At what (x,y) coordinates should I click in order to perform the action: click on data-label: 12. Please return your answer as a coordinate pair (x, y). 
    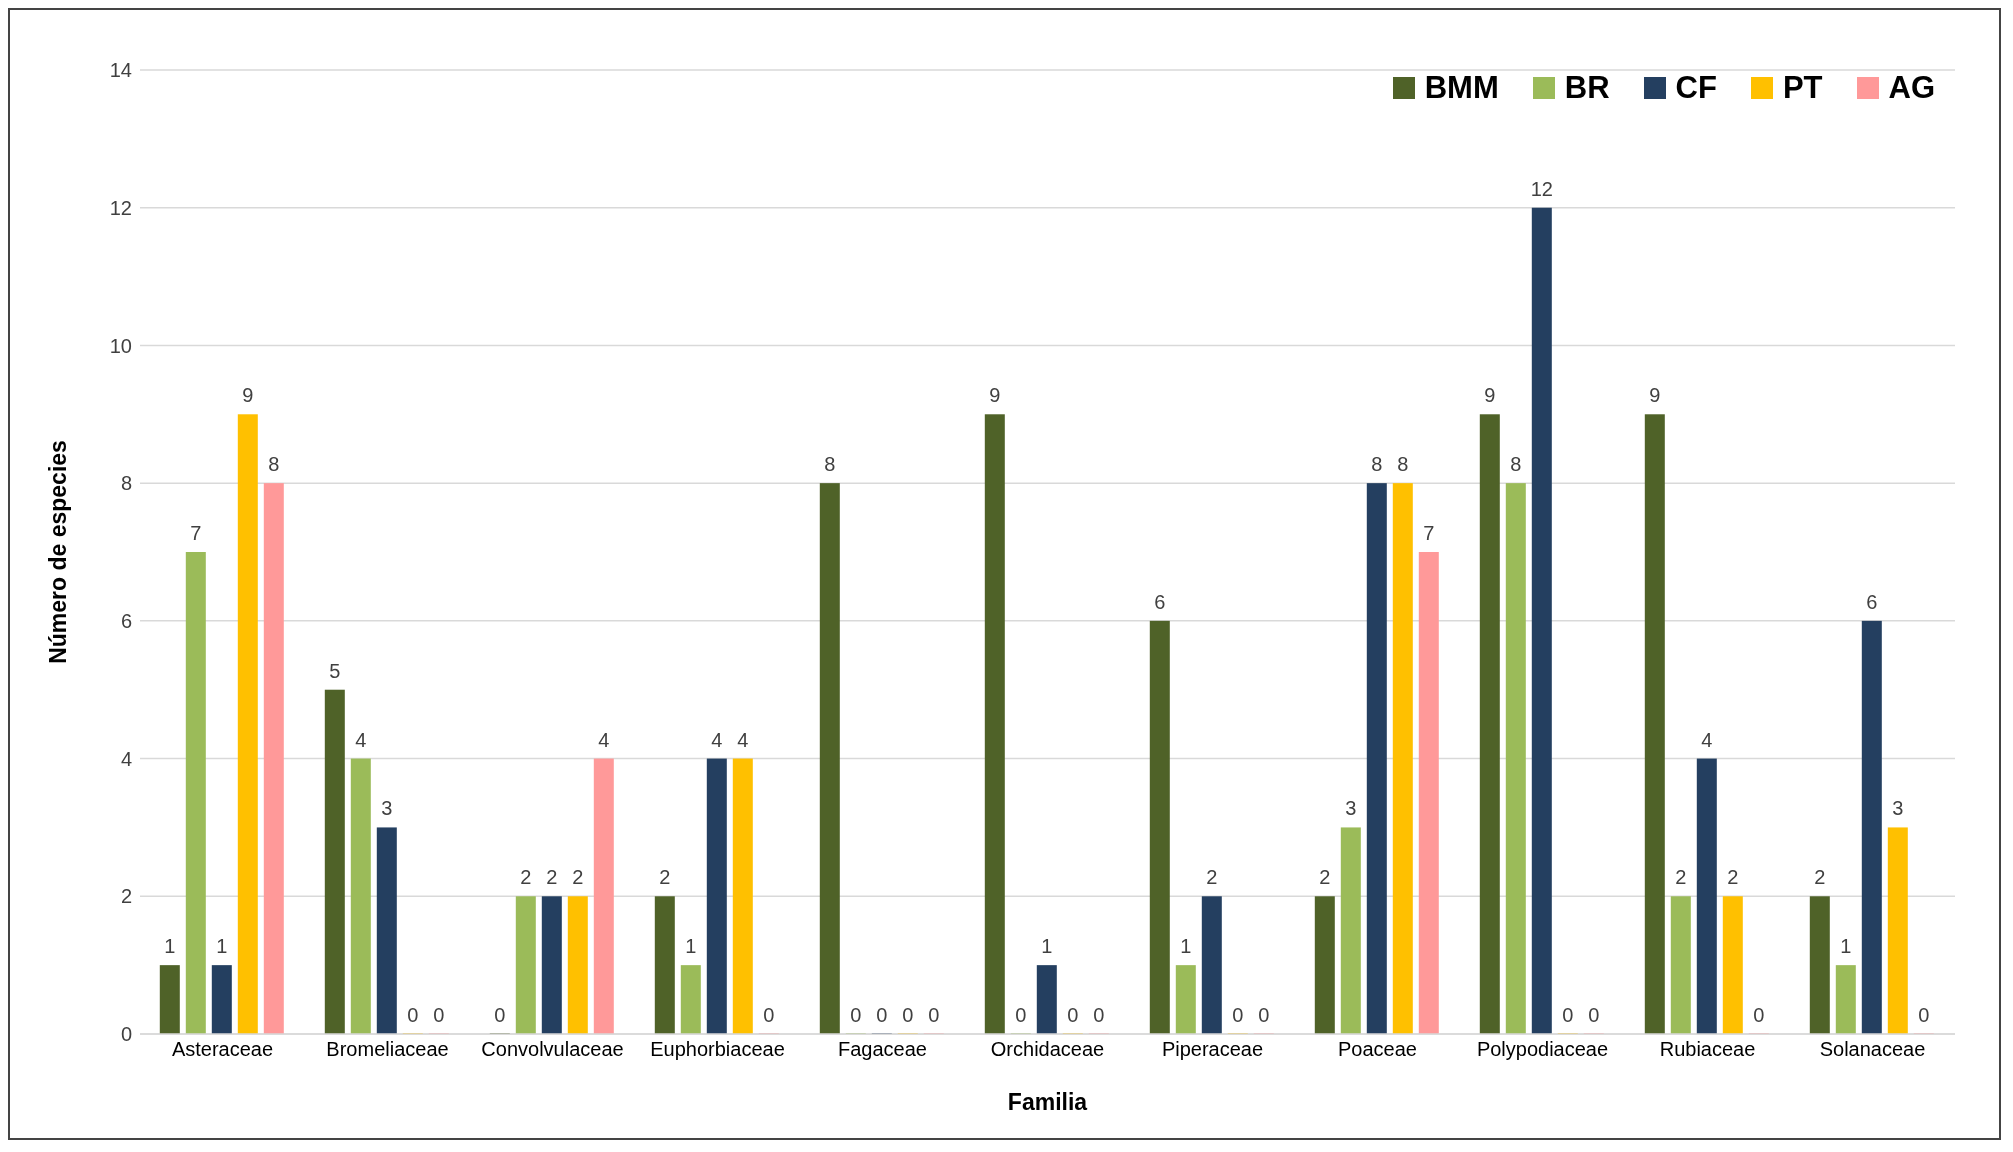
    Looking at the image, I should click on (1541, 188).